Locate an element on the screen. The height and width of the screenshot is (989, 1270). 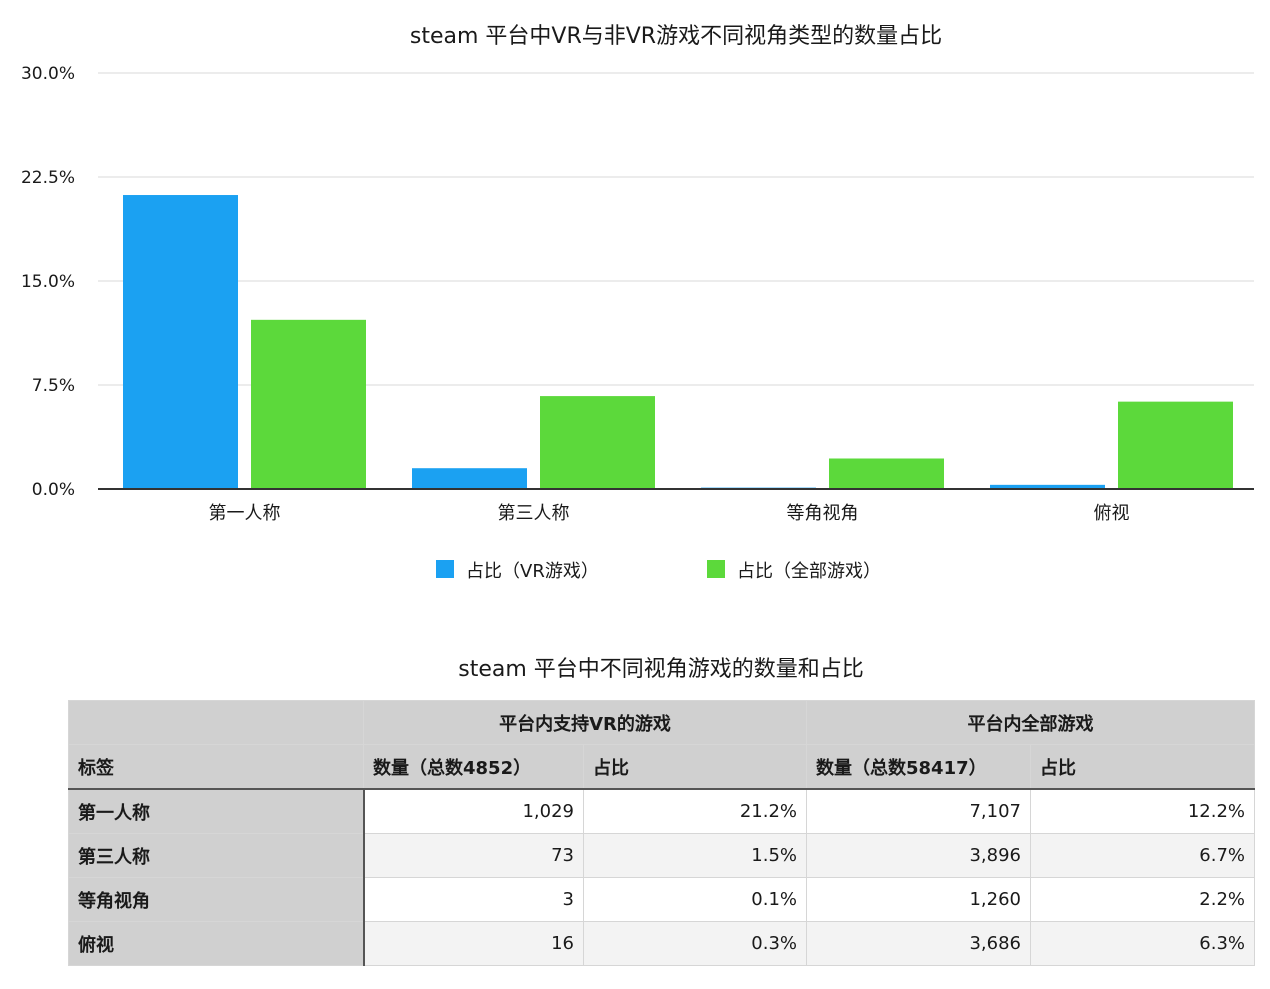
row-label: 第三人称 is located at coordinates (216, 855).